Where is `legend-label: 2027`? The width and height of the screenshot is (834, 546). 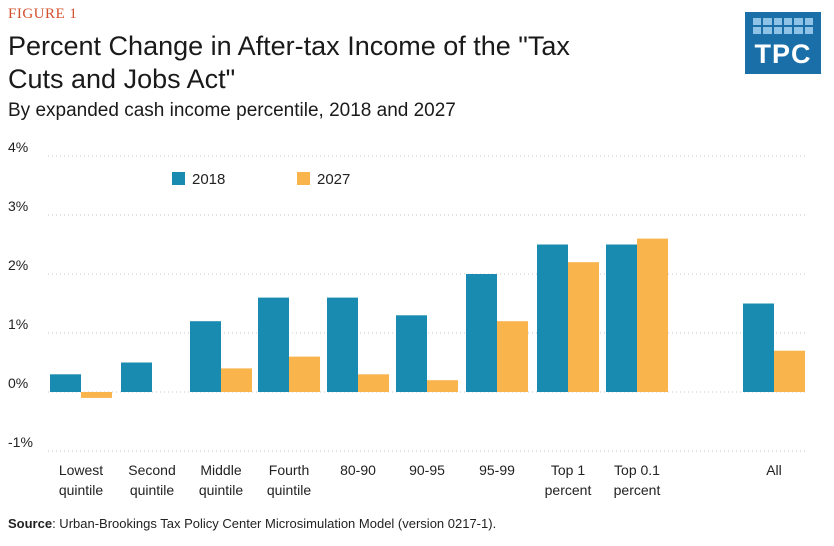
legend-label: 2027 is located at coordinates (333, 179).